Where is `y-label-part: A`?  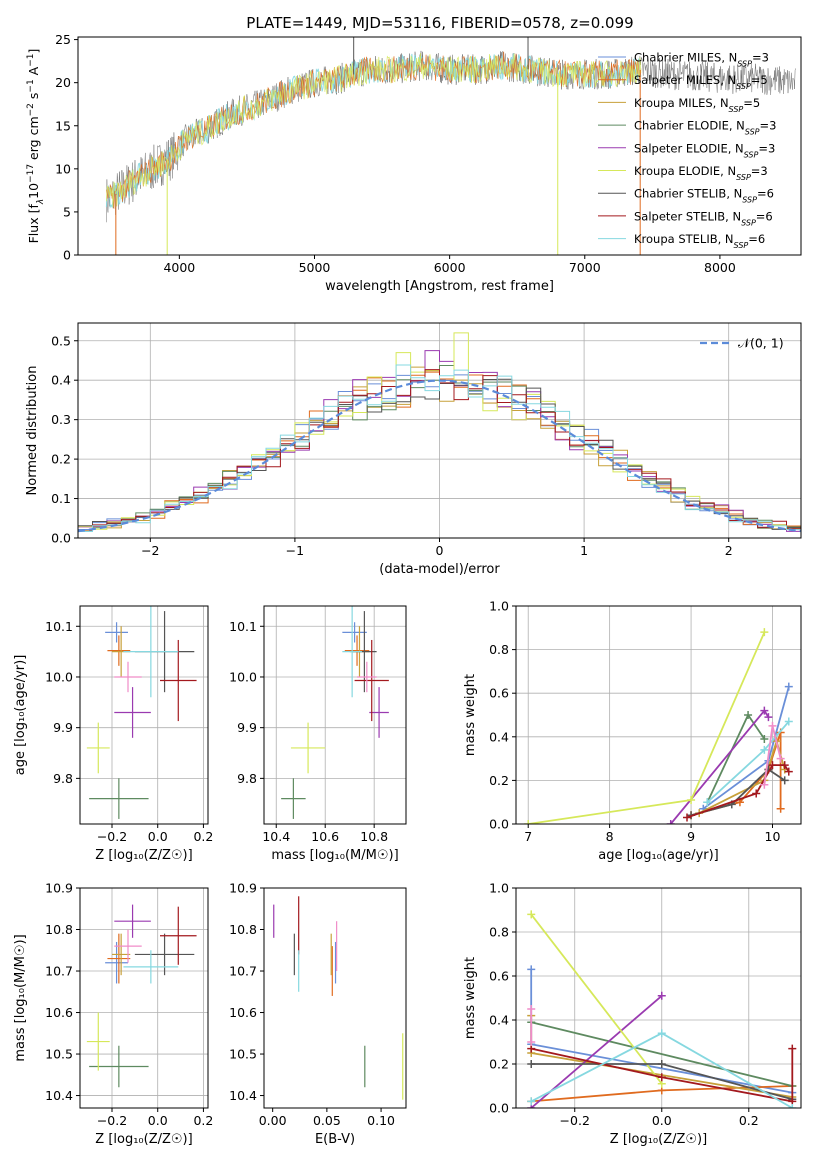 y-label-part: A is located at coordinates (33, 72).